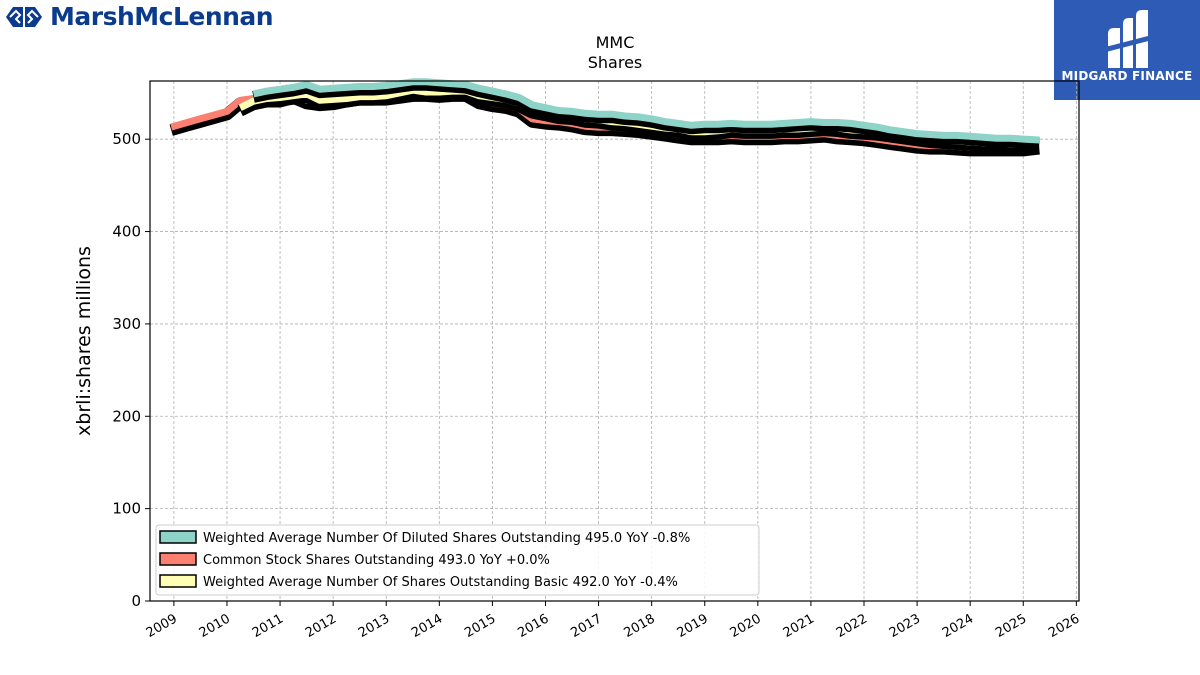 Image resolution: width=1200 pixels, height=675 pixels. I want to click on x-tick-label: 2023, so click(905, 626).